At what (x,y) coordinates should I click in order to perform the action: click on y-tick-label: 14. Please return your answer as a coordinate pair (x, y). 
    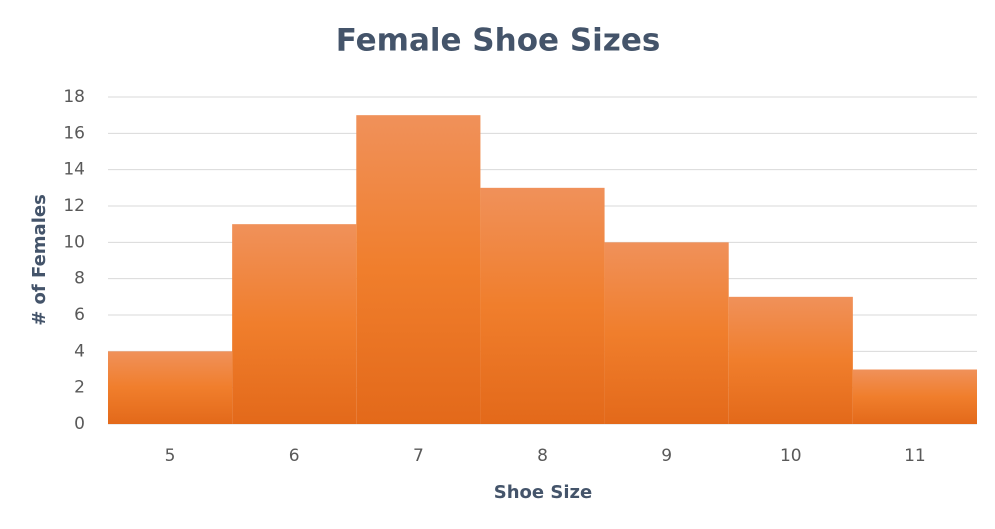
    Looking at the image, I should click on (74, 170).